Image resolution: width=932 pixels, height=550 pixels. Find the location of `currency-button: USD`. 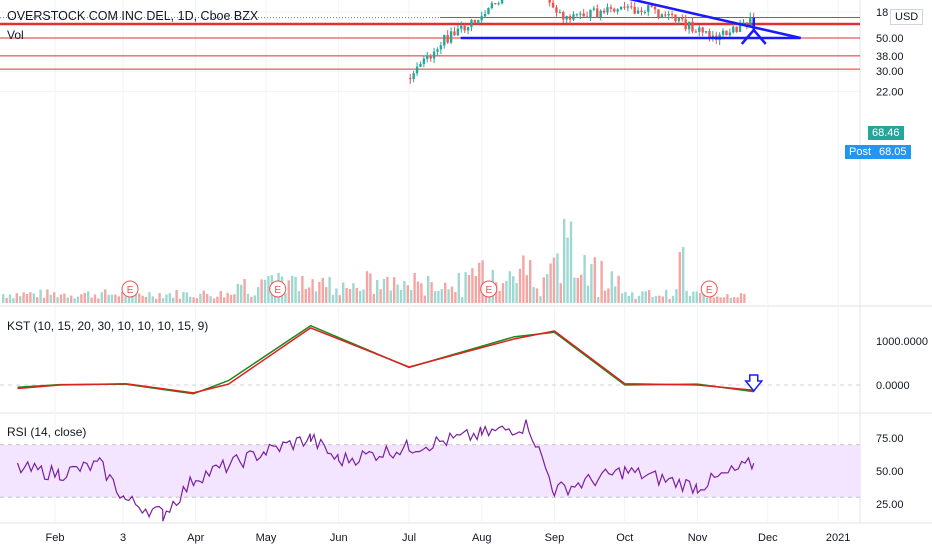

currency-button: USD is located at coordinates (907, 17).